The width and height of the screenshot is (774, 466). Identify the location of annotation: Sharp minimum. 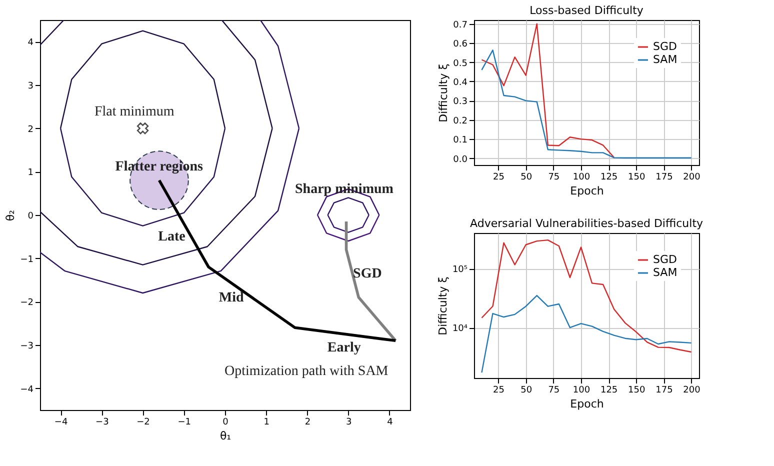
(344, 189).